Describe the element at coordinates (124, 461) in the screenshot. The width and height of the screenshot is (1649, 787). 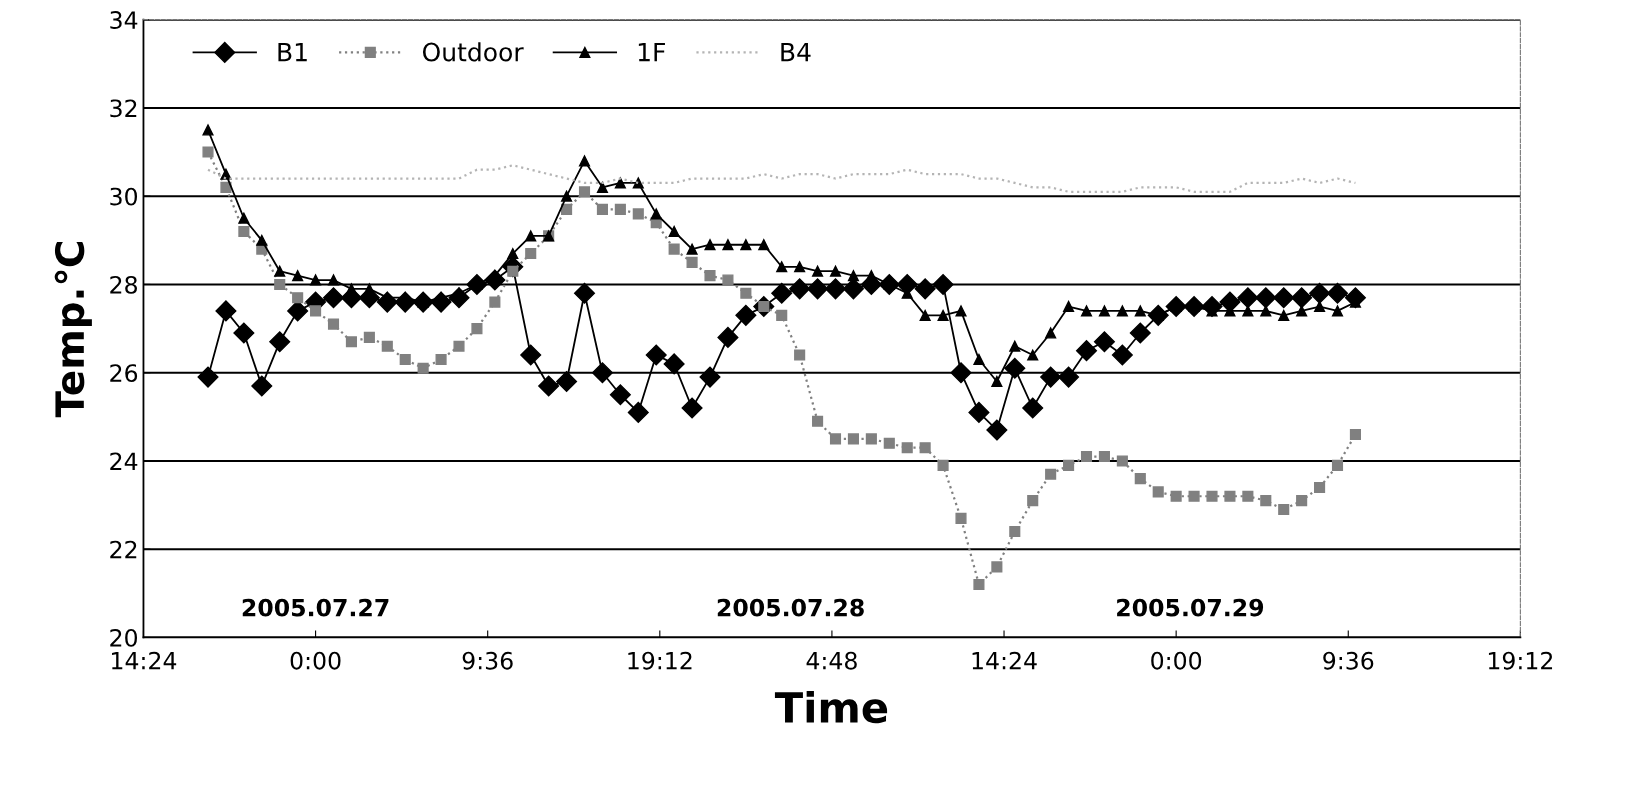
I see `y-tick-label: 24` at that location.